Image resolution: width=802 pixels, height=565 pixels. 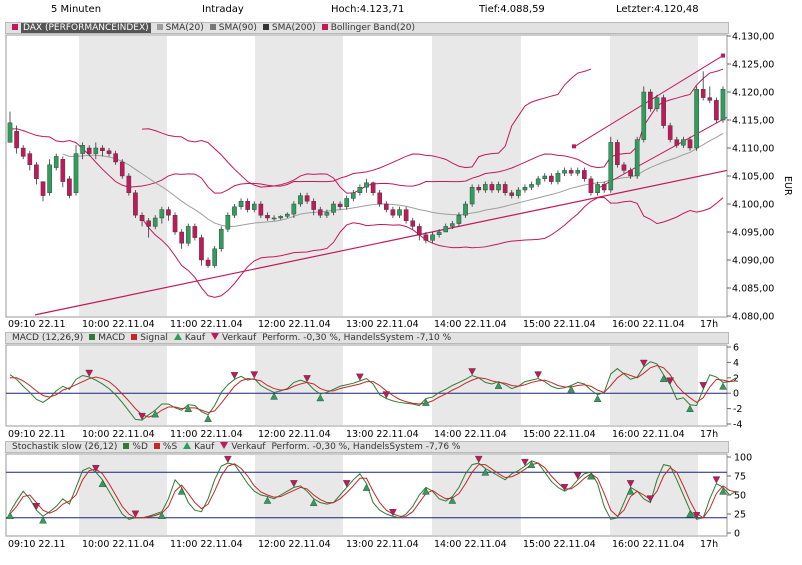 What do you see at coordinates (648, 324) in the screenshot?
I see `x-axis-label: 16:00 22.11.04` at bounding box center [648, 324].